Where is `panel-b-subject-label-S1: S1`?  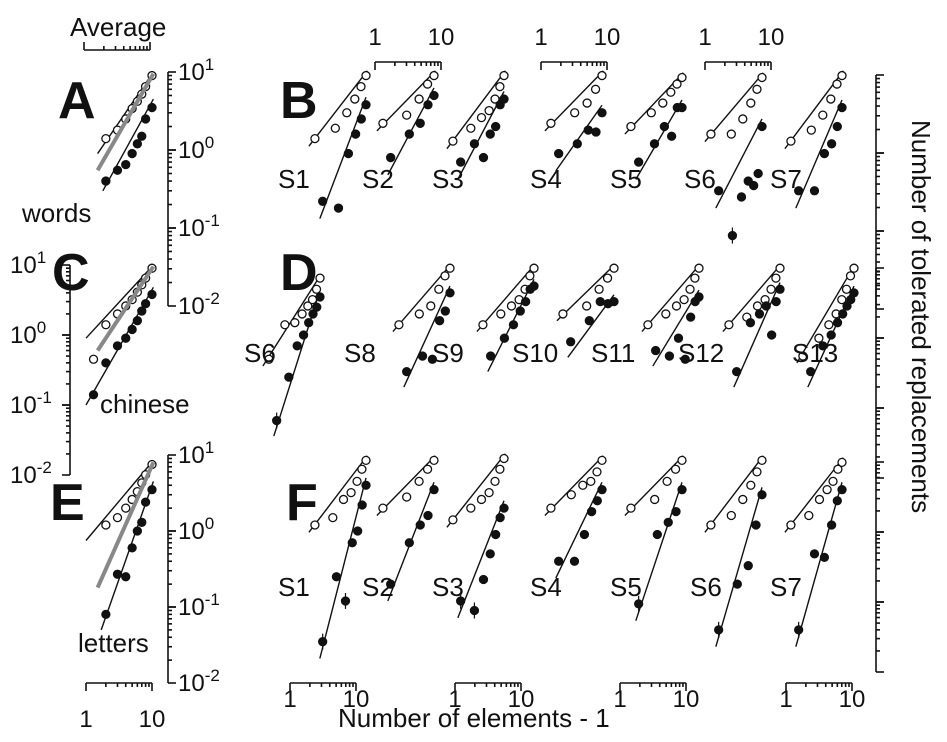
panel-b-subject-label-S1: S1 is located at coordinates (294, 179).